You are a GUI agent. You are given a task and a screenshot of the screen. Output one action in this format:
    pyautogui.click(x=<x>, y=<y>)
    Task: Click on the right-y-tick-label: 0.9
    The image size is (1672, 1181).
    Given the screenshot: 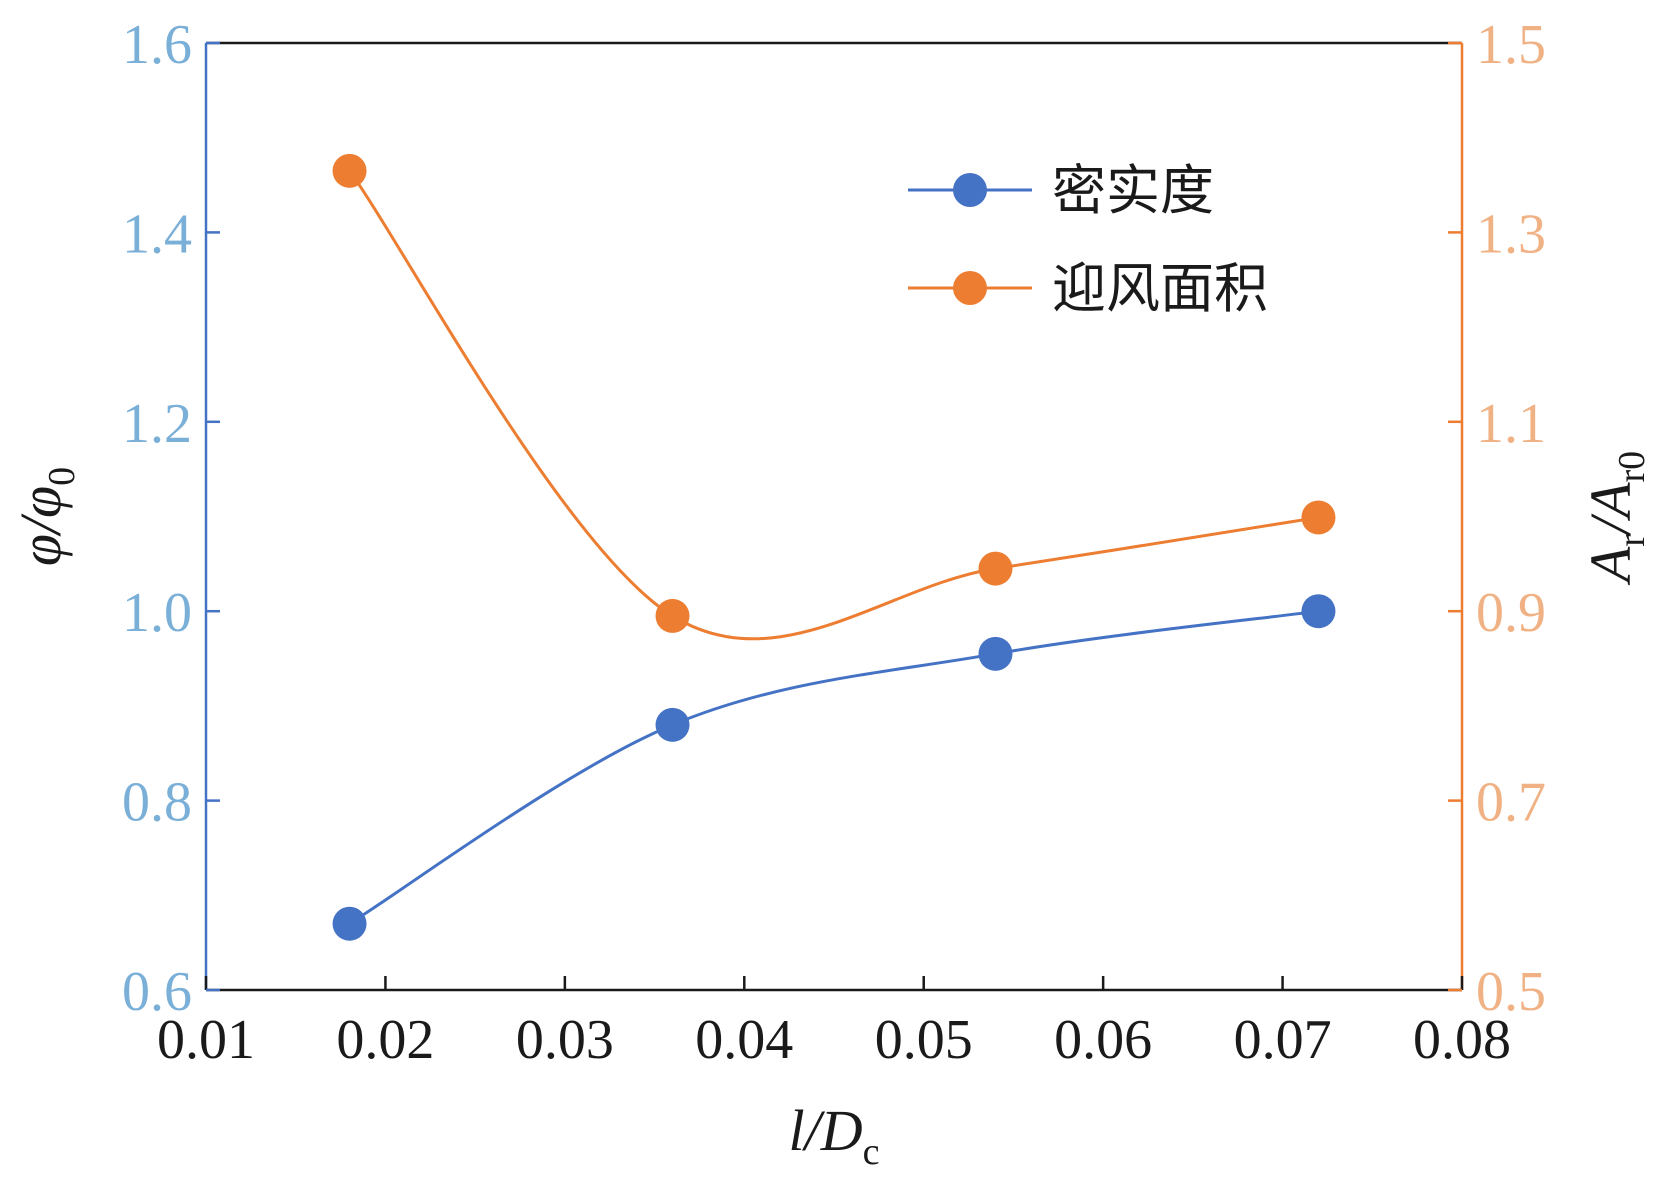 What is the action you would take?
    pyautogui.click(x=1511, y=613)
    